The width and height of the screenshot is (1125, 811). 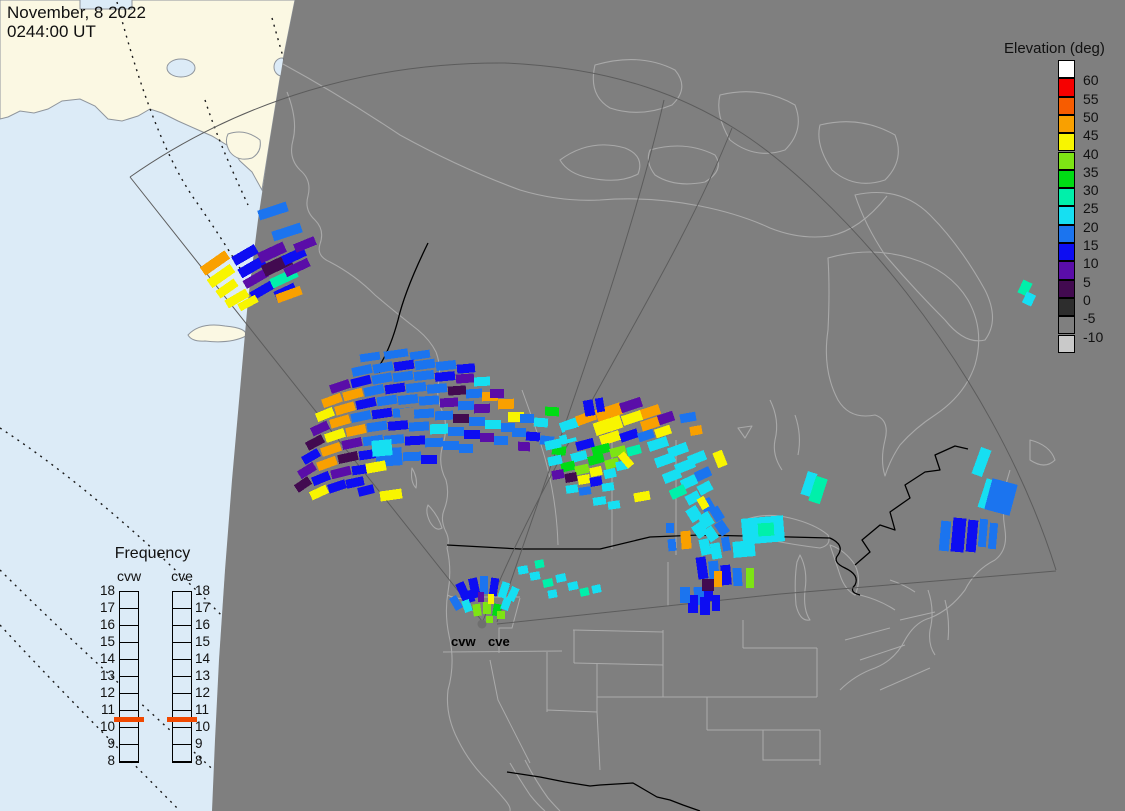 What do you see at coordinates (463, 641) in the screenshot?
I see `radar-label-cvw: cvw` at bounding box center [463, 641].